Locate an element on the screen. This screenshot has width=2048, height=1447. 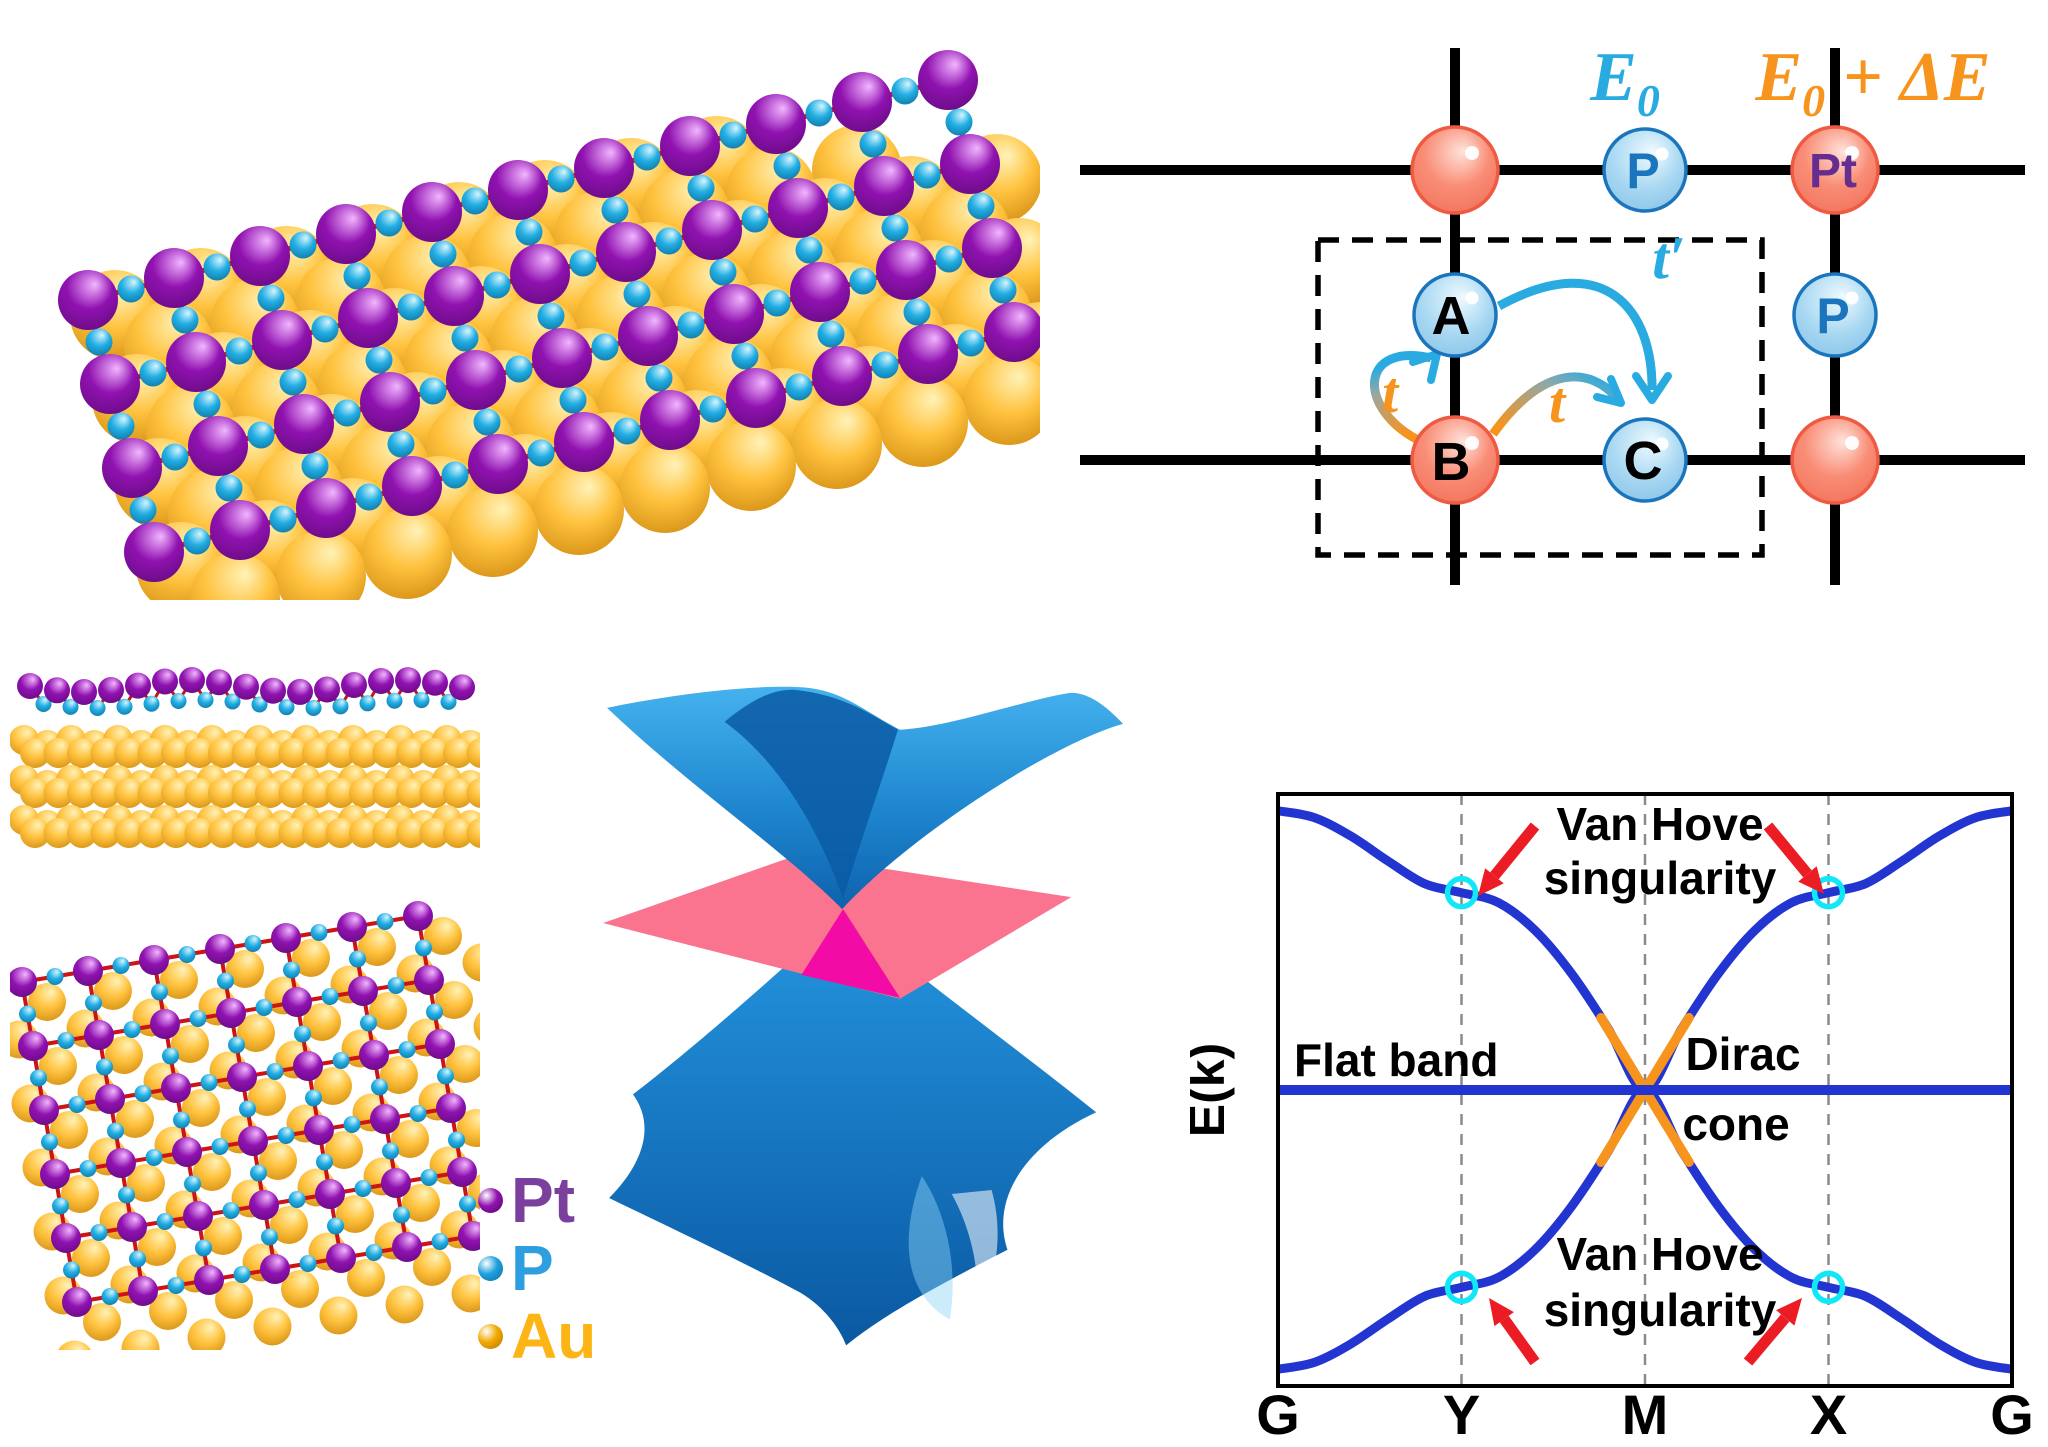
panel-structure-views is located at coordinates (245, 970).